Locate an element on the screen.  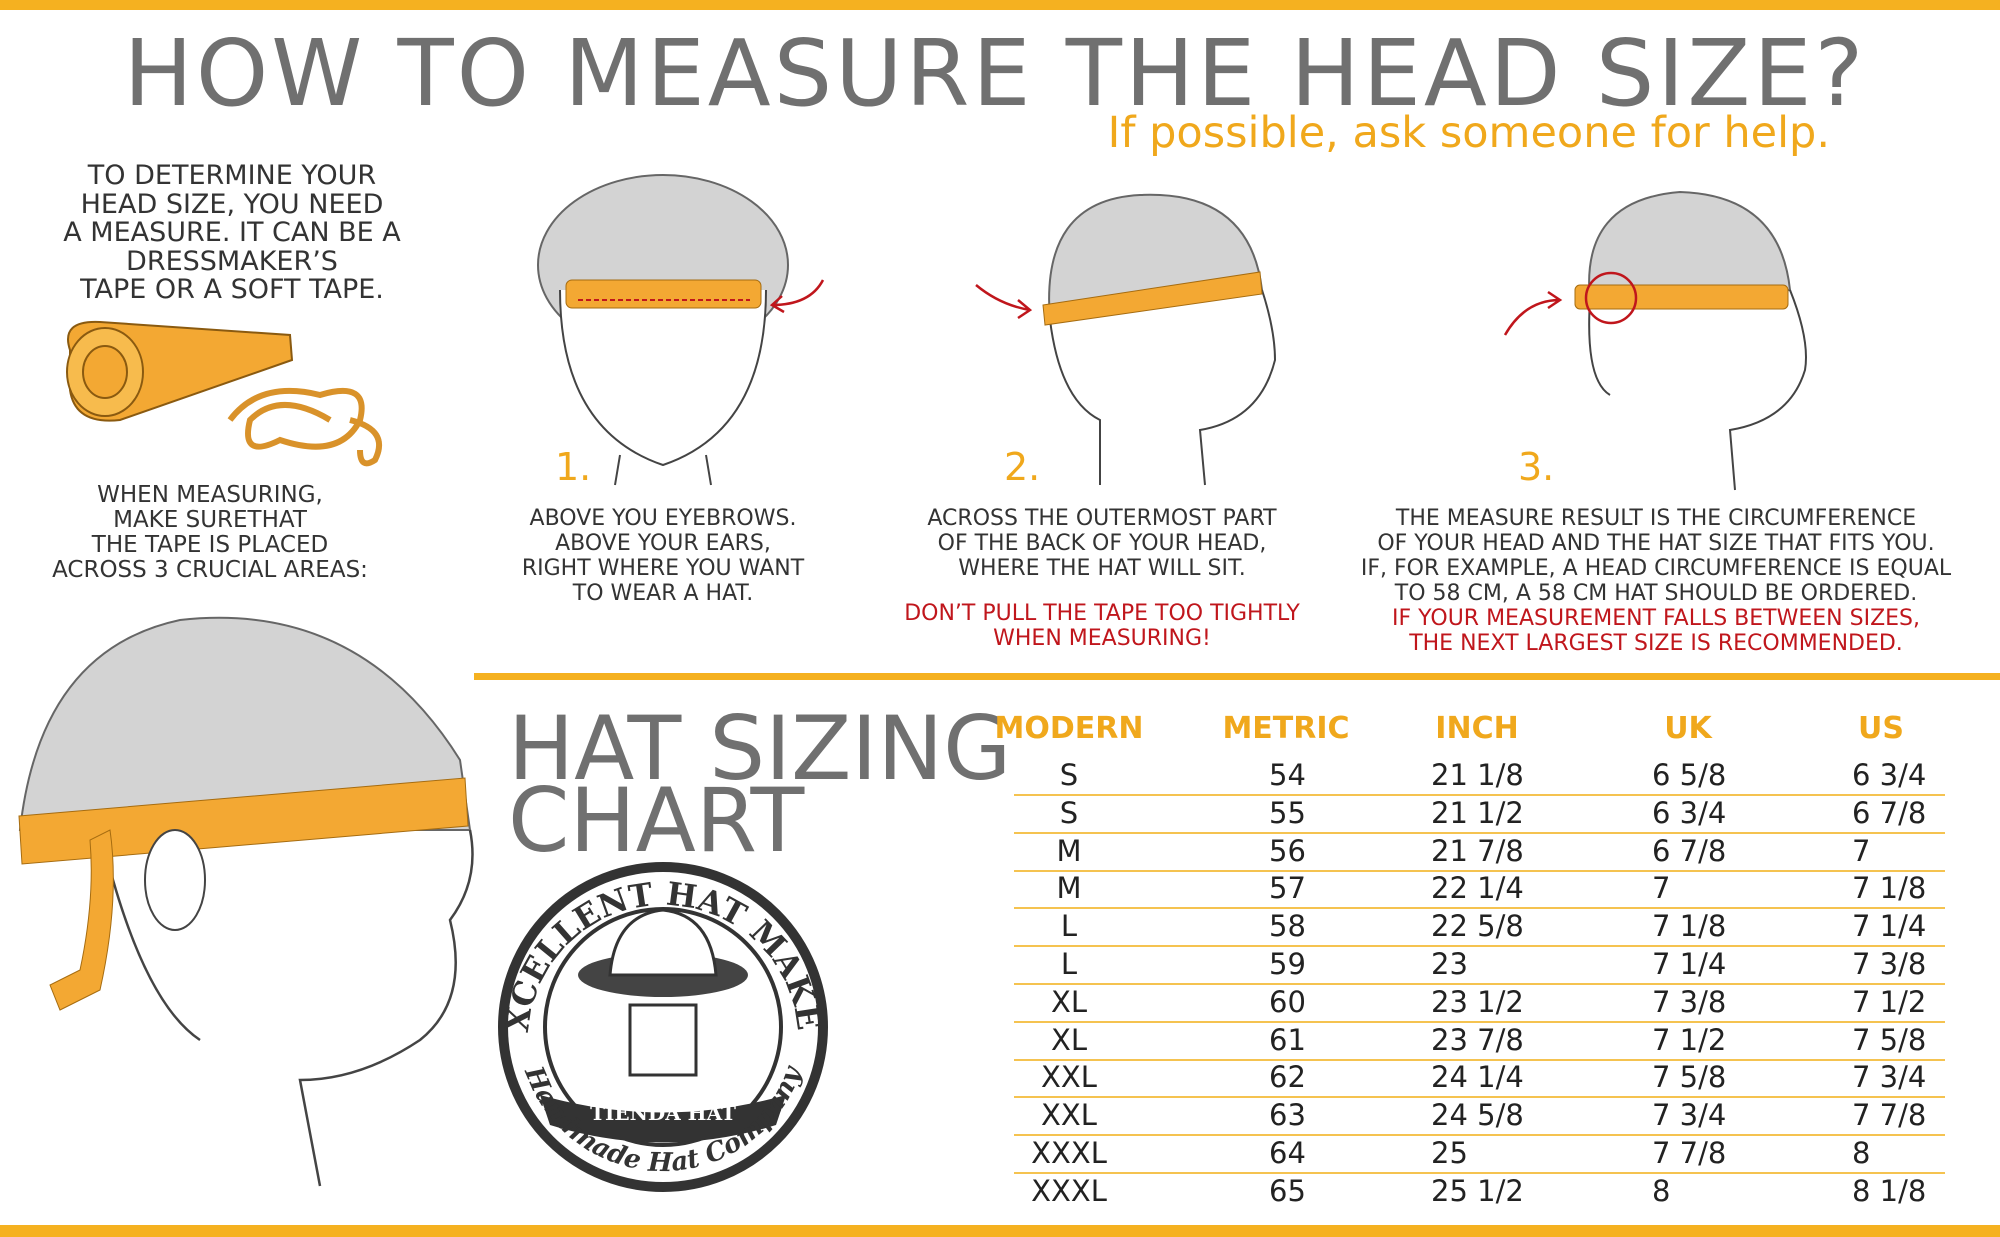
table-cell: 23 1/2 is located at coordinates (1477, 1001).